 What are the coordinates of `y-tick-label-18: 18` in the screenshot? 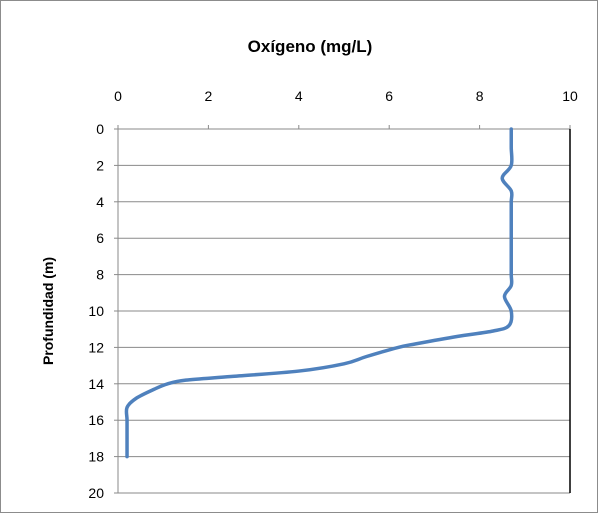 It's located at (96, 457).